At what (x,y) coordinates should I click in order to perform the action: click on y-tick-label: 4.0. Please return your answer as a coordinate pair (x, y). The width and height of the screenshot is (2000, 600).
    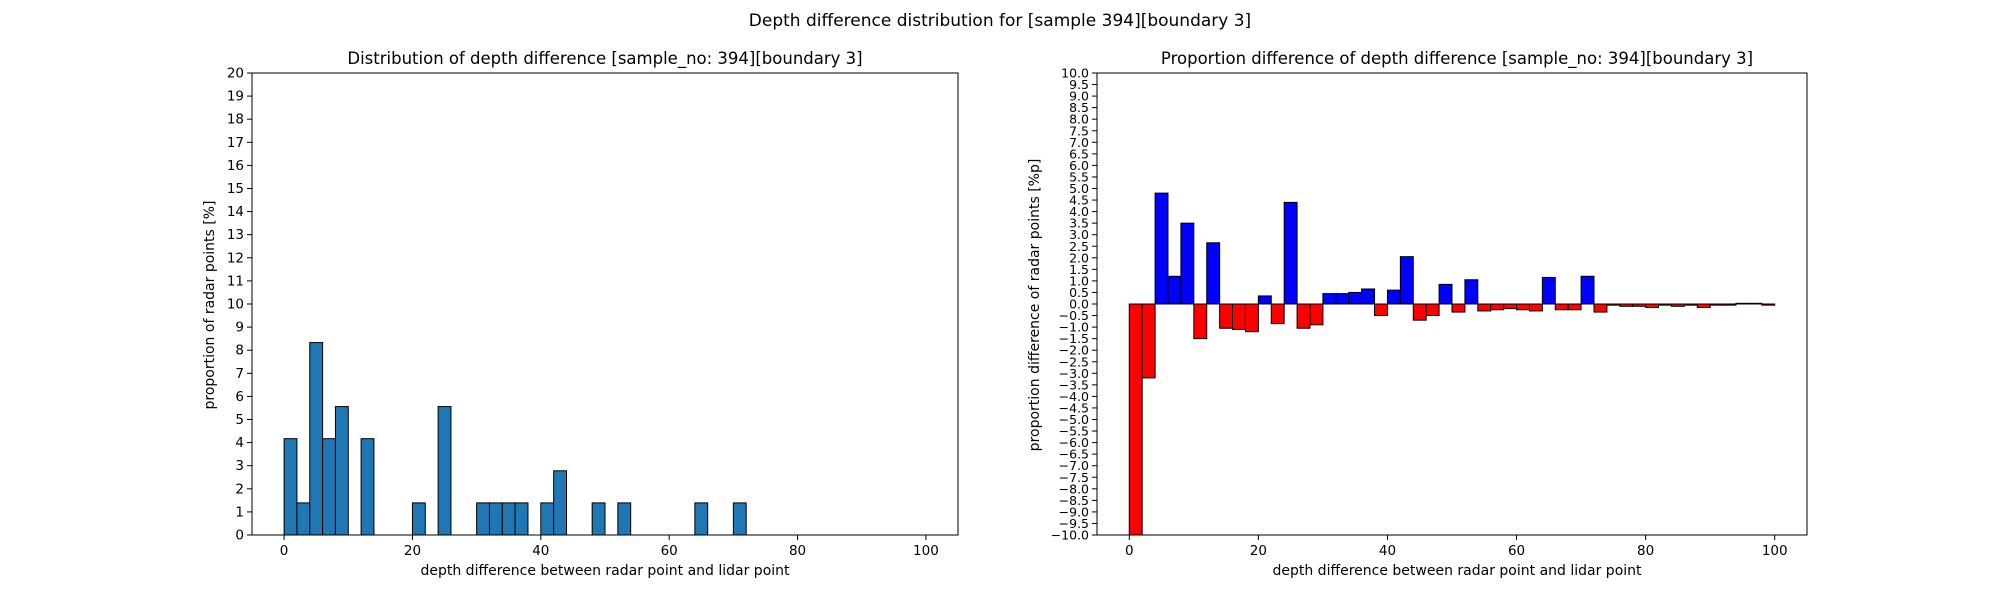
    Looking at the image, I should click on (1079, 211).